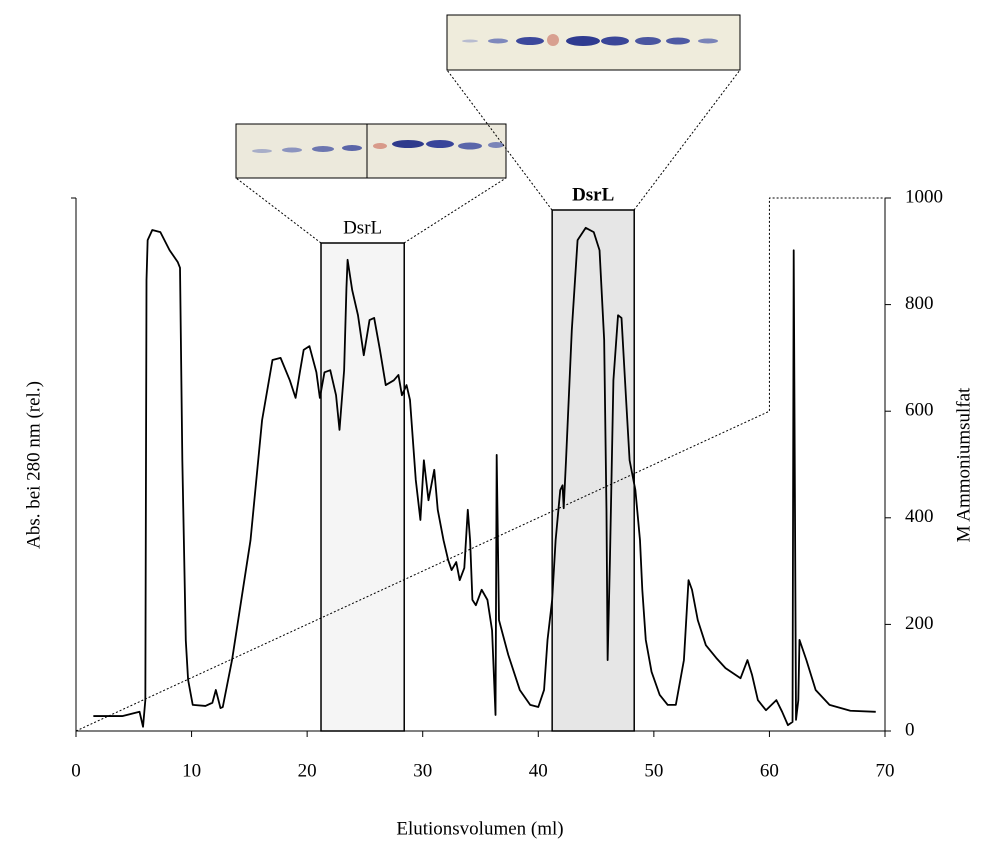 The height and width of the screenshot is (852, 1000). What do you see at coordinates (76, 770) in the screenshot?
I see `x-tick-label: 0` at bounding box center [76, 770].